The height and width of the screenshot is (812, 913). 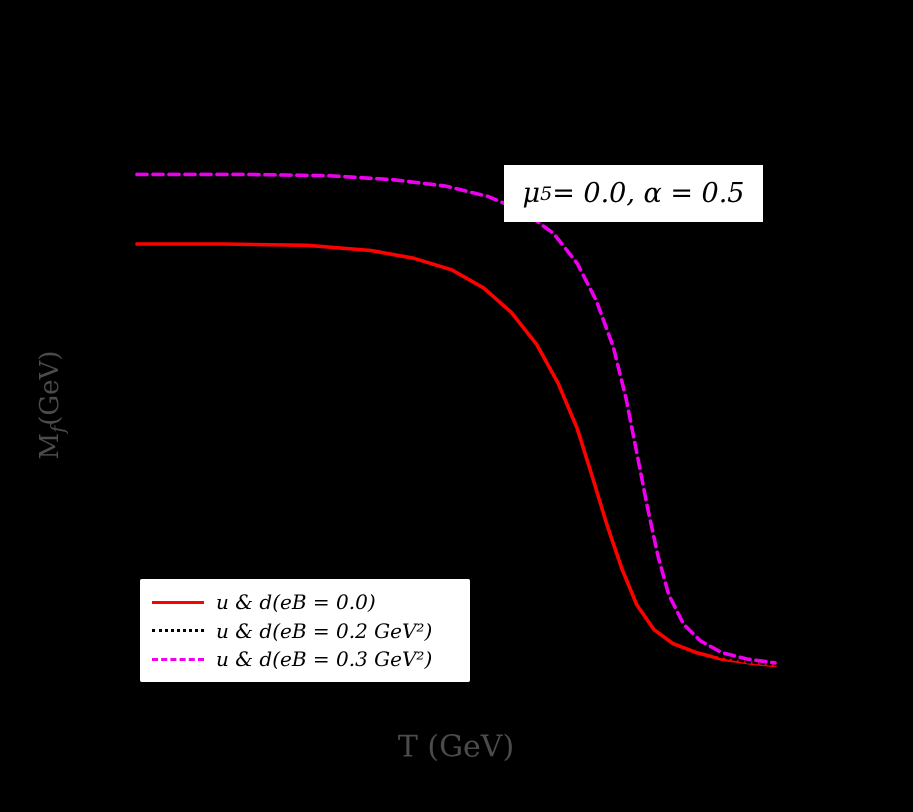 I want to click on legend-label: u & d(eB = 0.0), so click(x=296, y=602).